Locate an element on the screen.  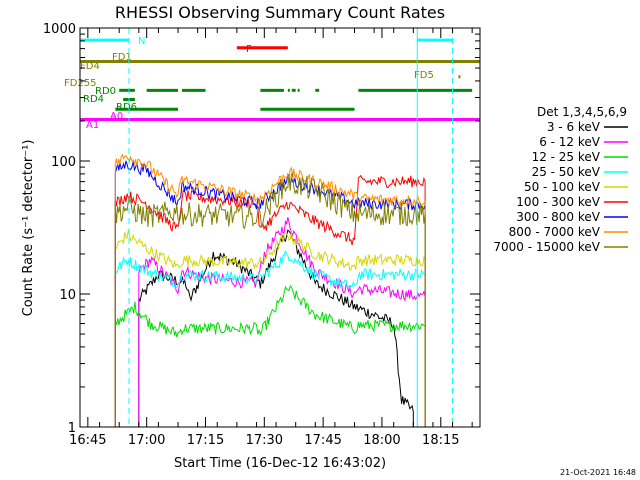
legend-label: 100 - 300 keV is located at coordinates (558, 202).